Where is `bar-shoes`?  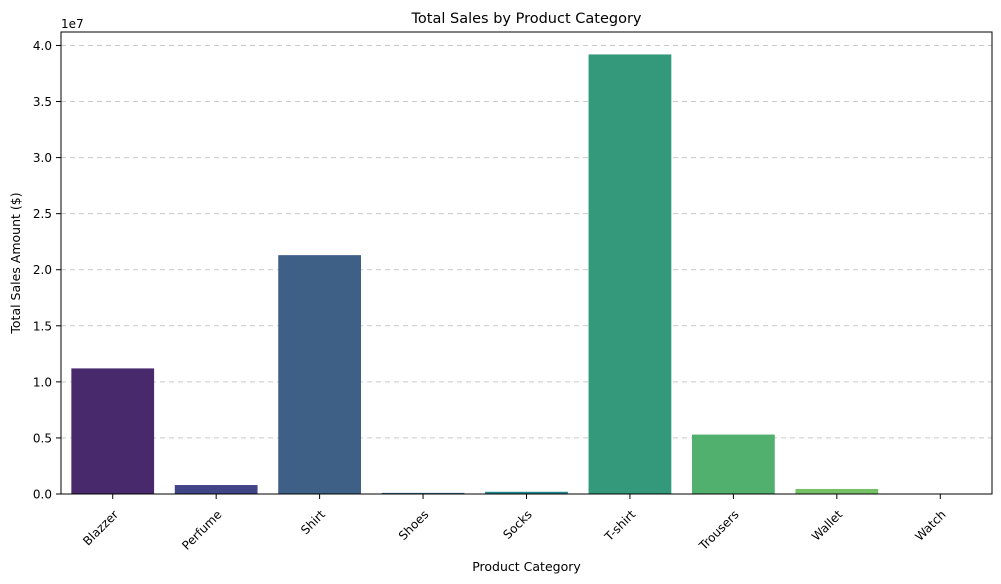 bar-shoes is located at coordinates (423, 493).